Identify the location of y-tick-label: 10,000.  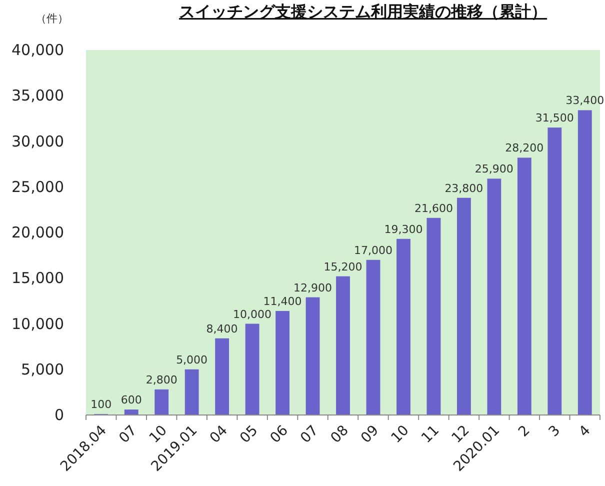
(38, 323).